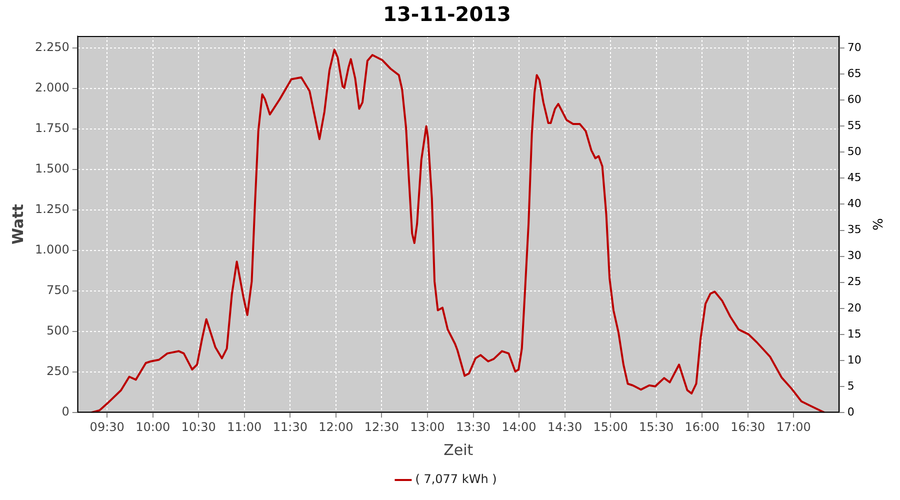  I want to click on y-tick-label: 2.000, so click(52, 87).